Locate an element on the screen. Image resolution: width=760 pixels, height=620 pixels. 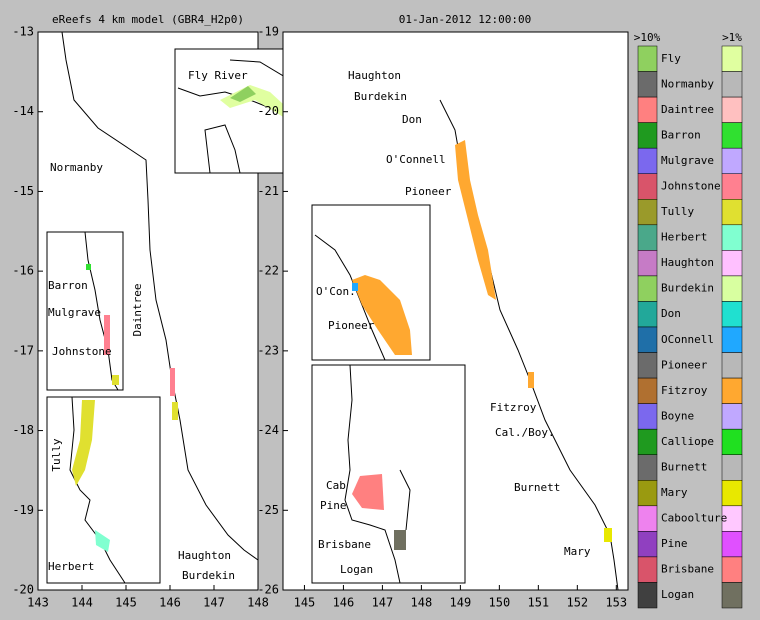
legend-label: Fly is located at coordinates (671, 58).